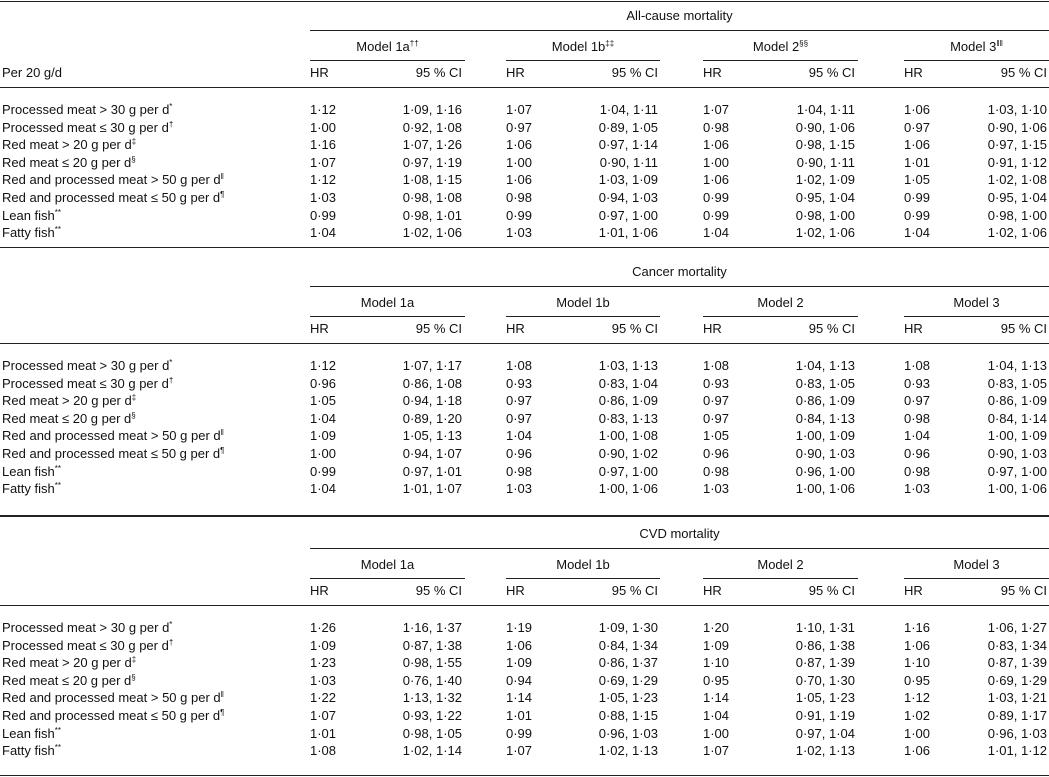  I want to click on footnote-mark: ‡‡, so click(610, 43).